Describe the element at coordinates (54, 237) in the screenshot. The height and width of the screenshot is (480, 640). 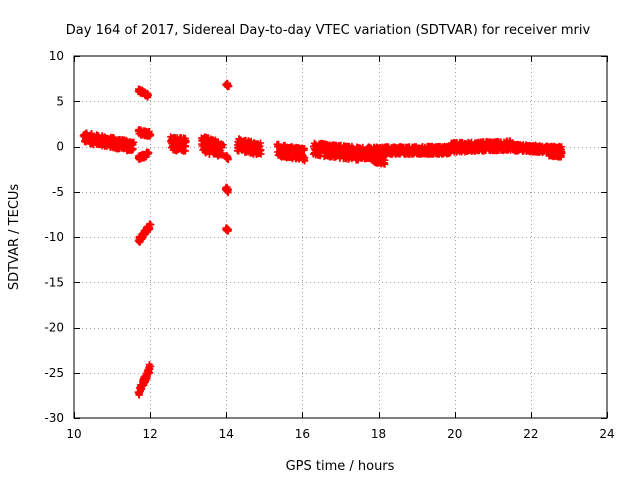
I see `y-tick-label: -10` at that location.